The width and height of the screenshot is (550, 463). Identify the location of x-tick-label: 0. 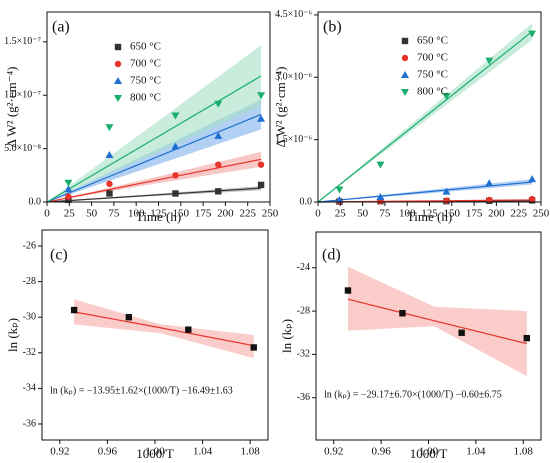
(47, 214).